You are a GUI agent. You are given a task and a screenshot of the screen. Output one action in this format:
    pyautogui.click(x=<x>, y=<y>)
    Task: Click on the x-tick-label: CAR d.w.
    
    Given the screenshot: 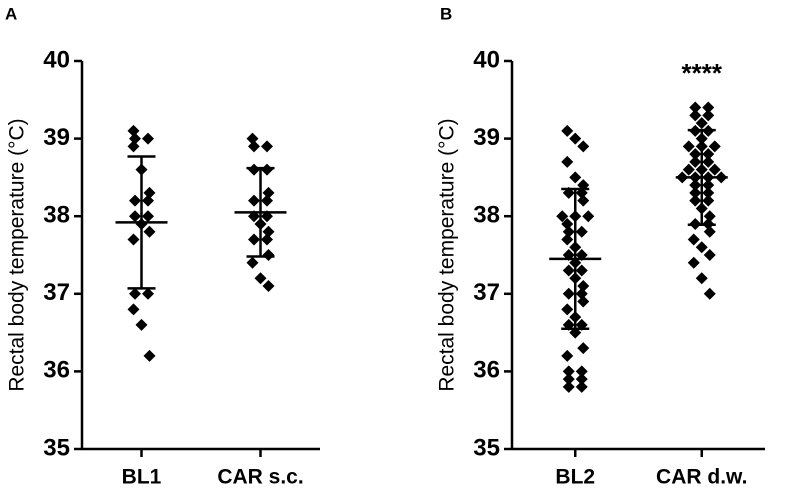 What is the action you would take?
    pyautogui.click(x=701, y=477)
    